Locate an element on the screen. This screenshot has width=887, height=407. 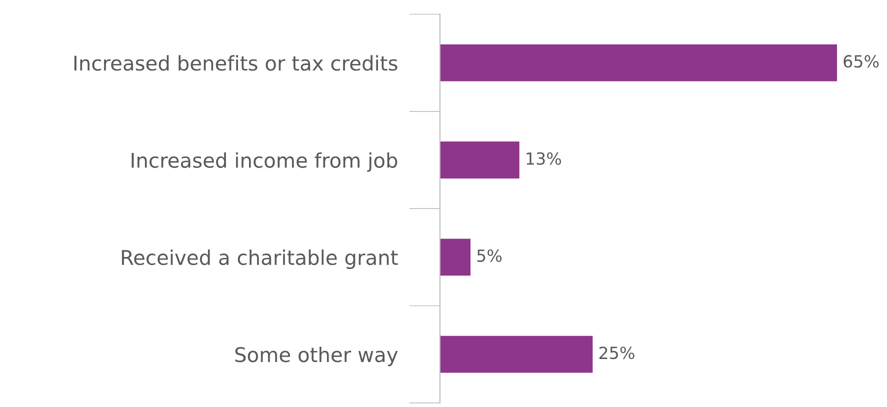
data-label: 25% is located at coordinates (616, 353).